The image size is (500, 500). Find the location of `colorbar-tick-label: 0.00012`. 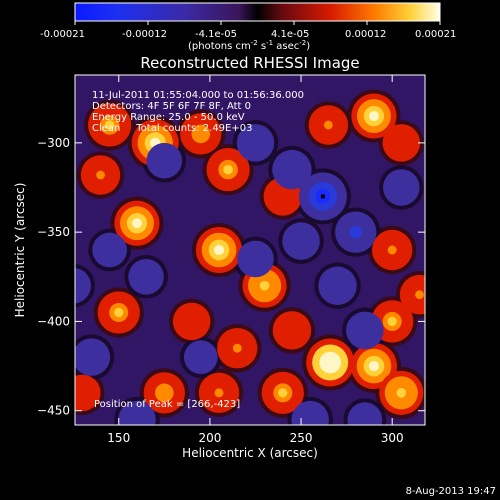

colorbar-tick-label: 0.00012 is located at coordinates (365, 34).